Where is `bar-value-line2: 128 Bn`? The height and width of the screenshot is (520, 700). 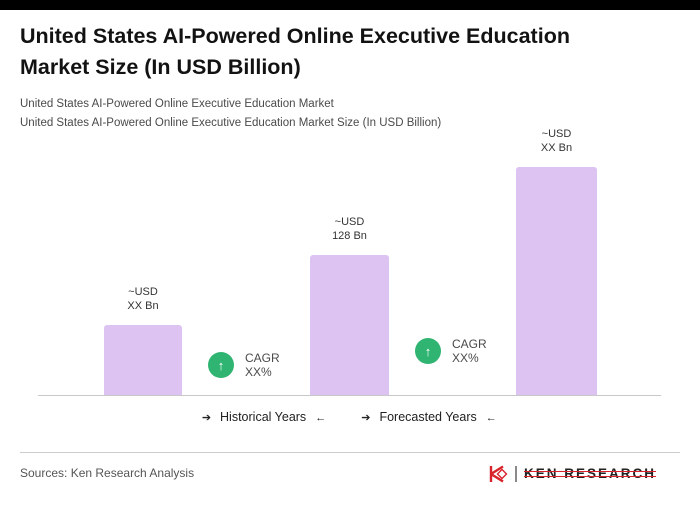
bar-value-line2: 128 Bn is located at coordinates (349, 236).